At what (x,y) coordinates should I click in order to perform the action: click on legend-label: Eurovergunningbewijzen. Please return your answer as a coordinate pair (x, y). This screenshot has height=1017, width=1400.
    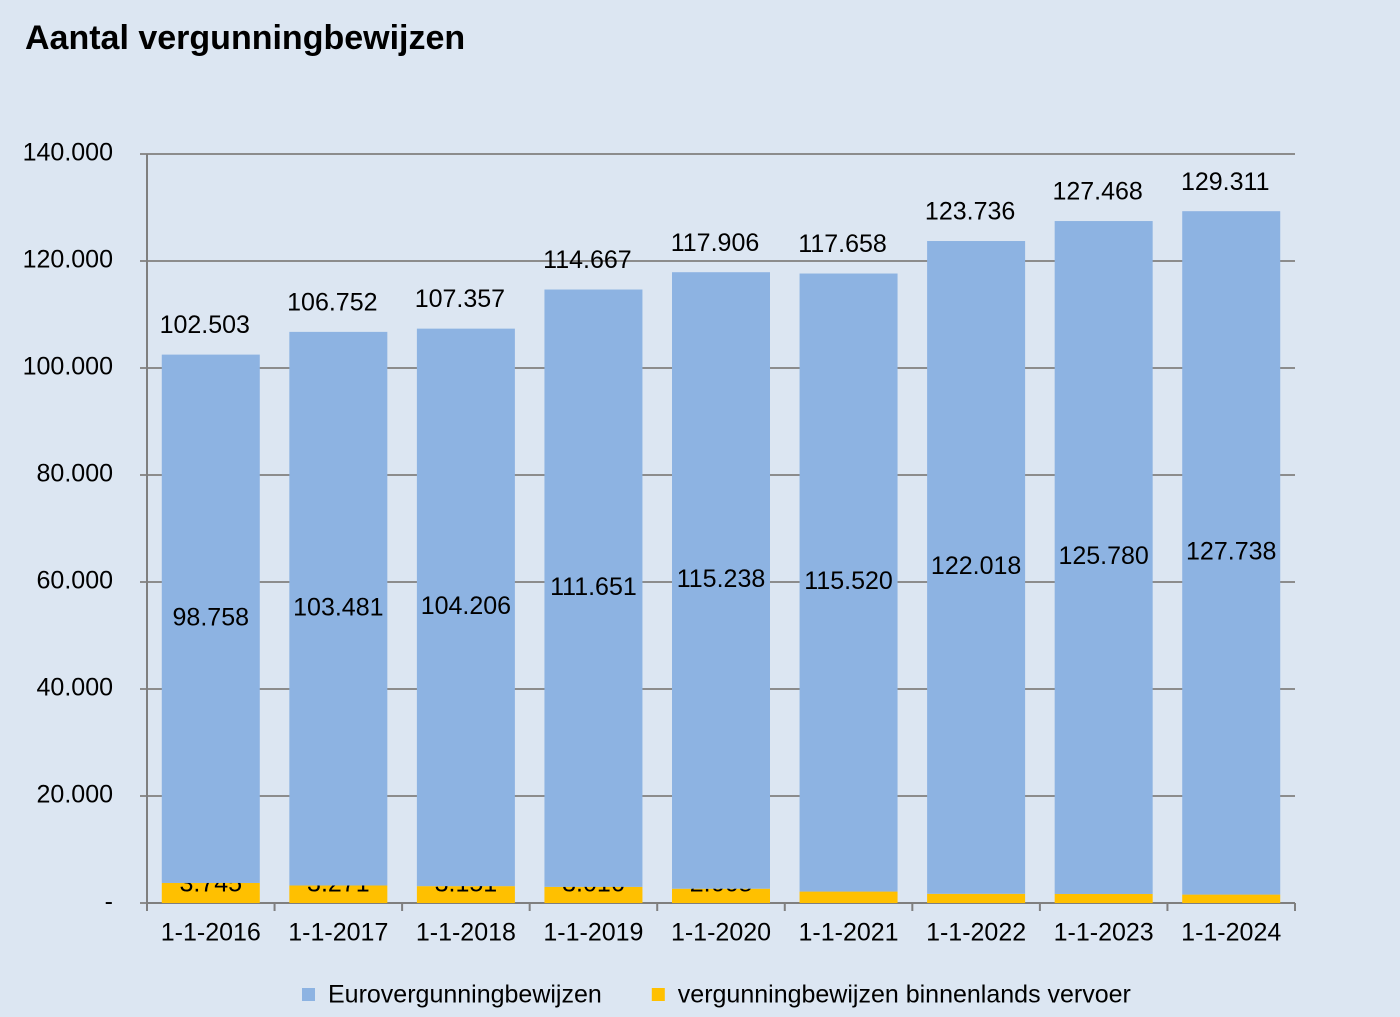
    Looking at the image, I should click on (465, 995).